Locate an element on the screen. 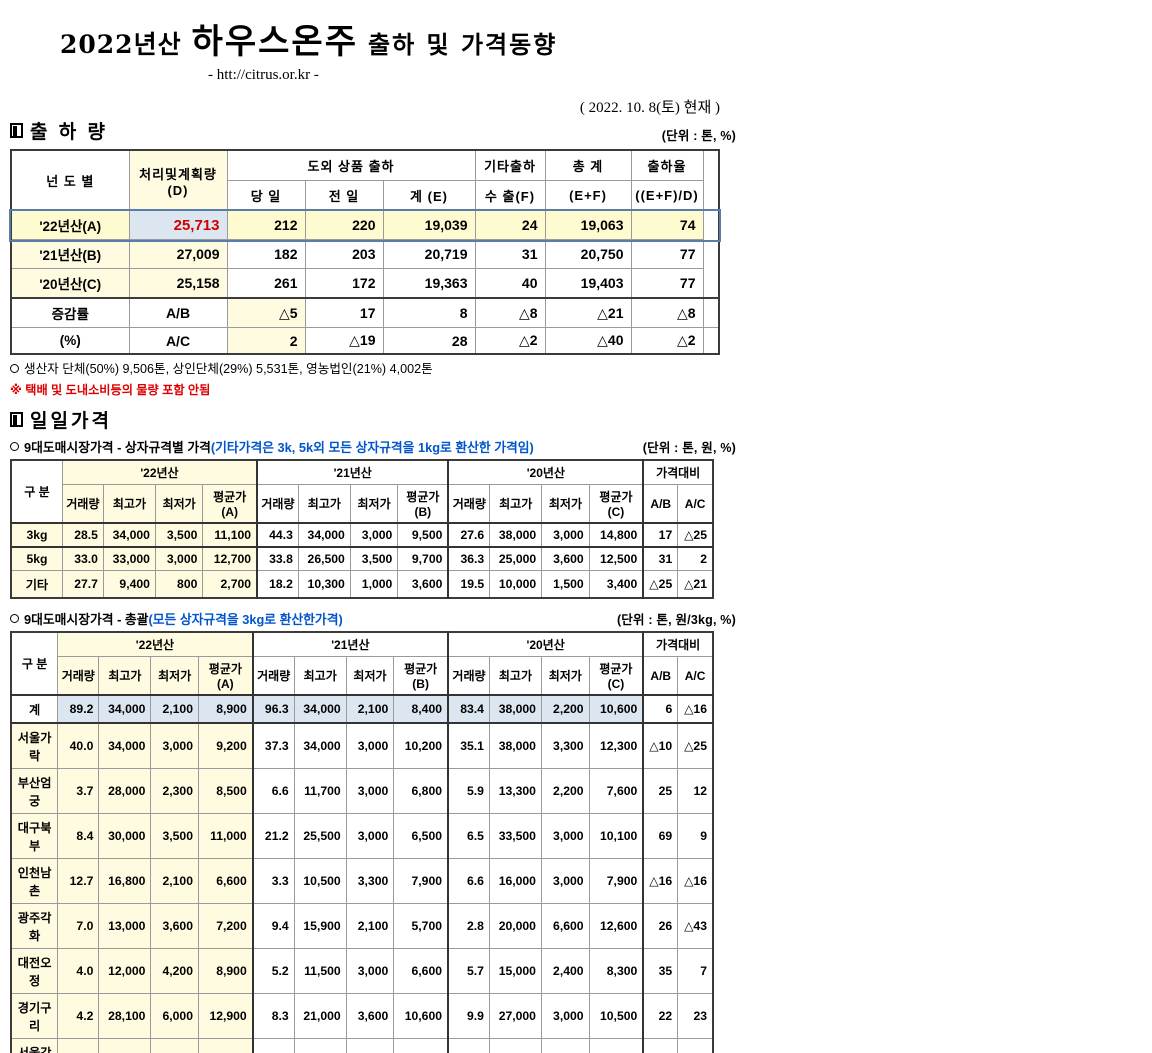 This screenshot has width=1152, height=1053. cell-low-21: 4,500 is located at coordinates (370, 1045).